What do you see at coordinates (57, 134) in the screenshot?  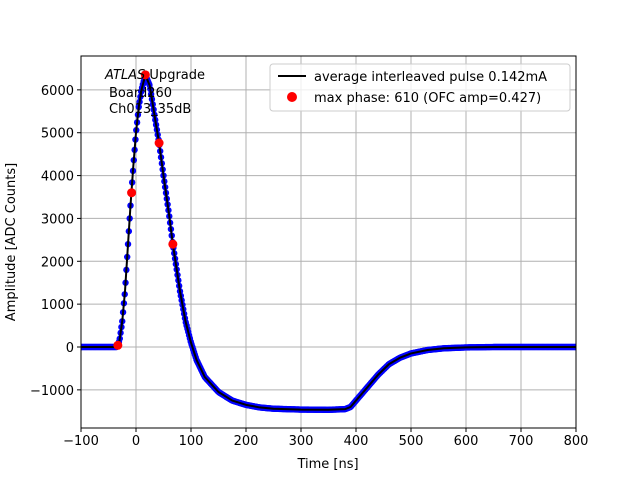 I see `y-tick-label: 5000` at bounding box center [57, 134].